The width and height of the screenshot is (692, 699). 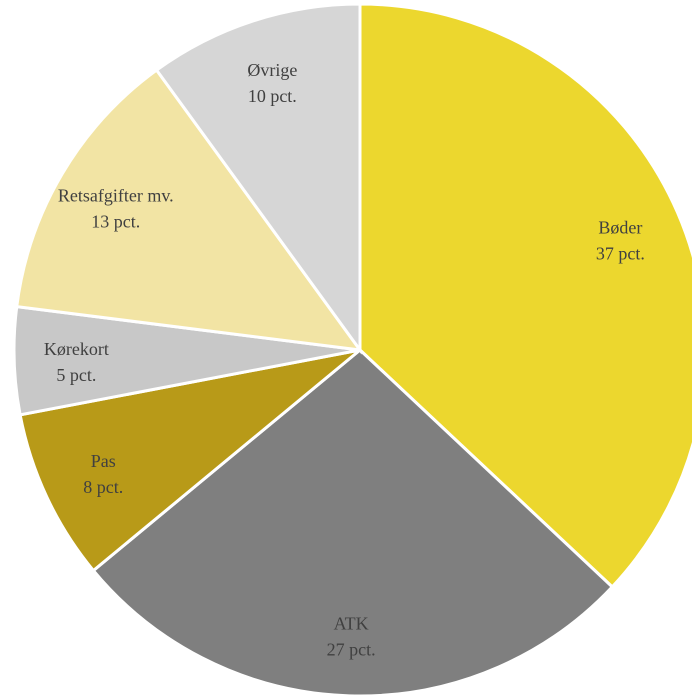 I want to click on slice-value-label-retsafgifter-mv: 13 pct., so click(x=115, y=222).